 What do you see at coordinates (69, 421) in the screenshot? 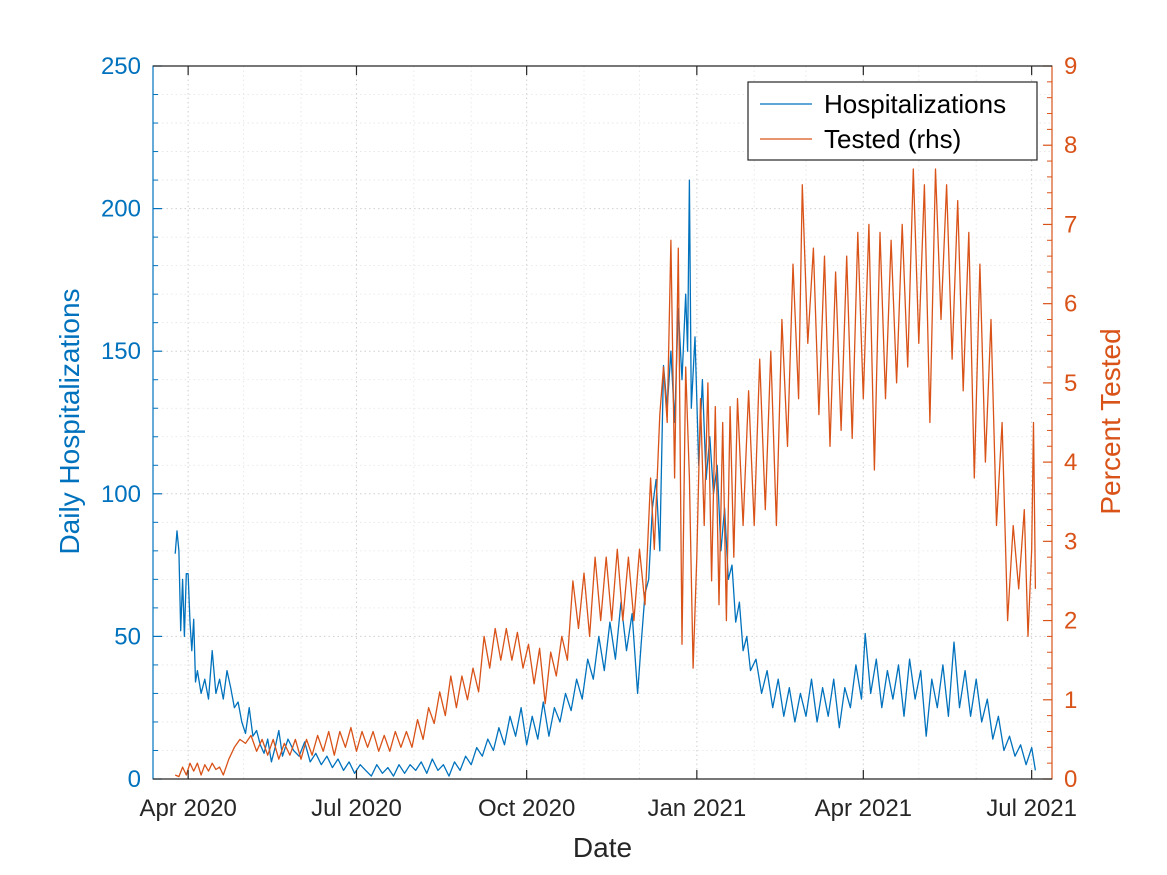
I see `left-y-axis-label: Daily Hospitalizations` at bounding box center [69, 421].